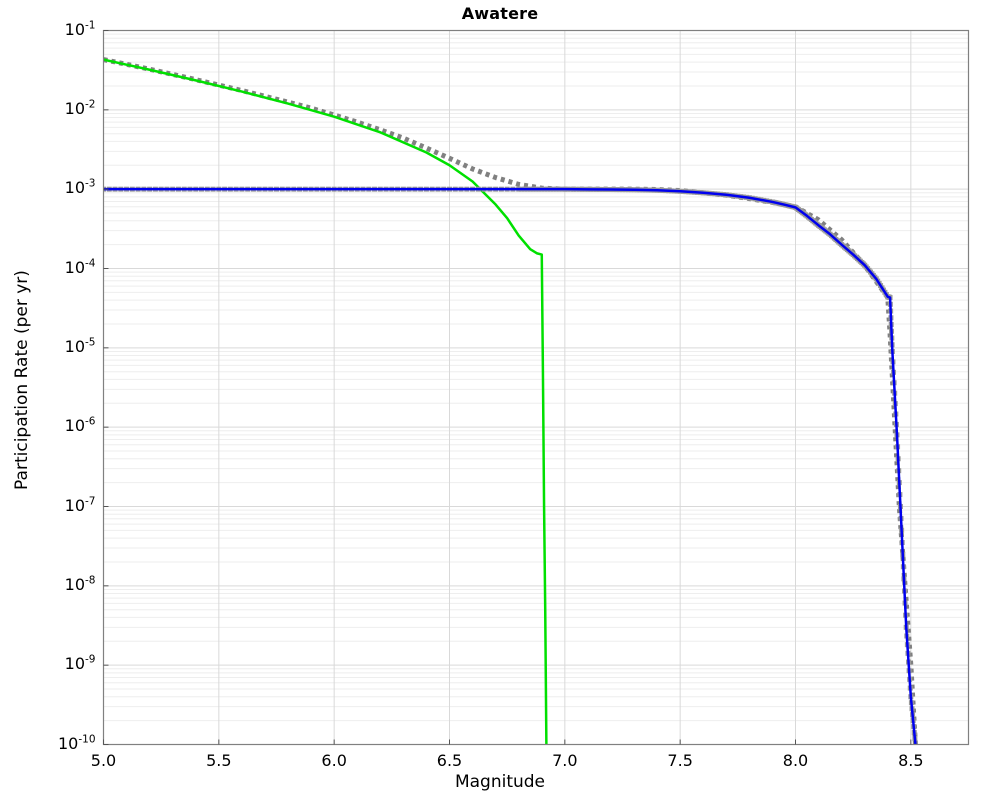 The image size is (1000, 800). What do you see at coordinates (80, 425) in the screenshot?
I see `y-tick-label: 10⁻⁶` at bounding box center [80, 425].